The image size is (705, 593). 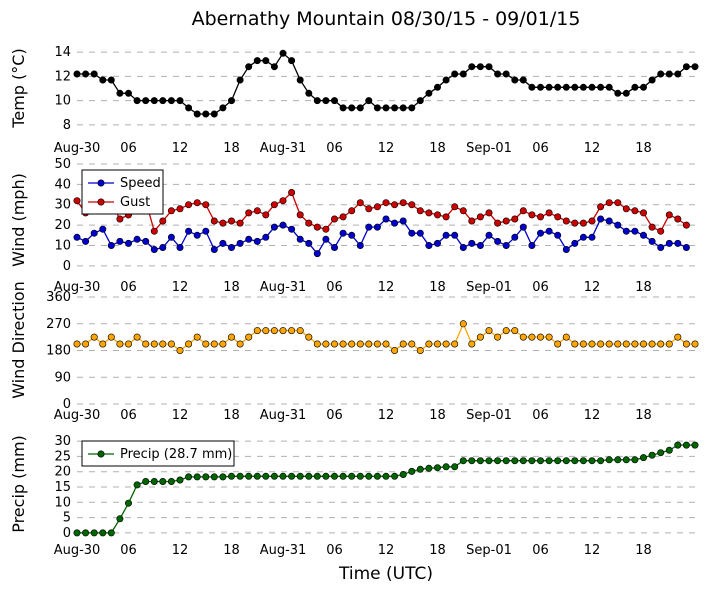 I want to click on legend-label: Precip (28.7 mm), so click(x=176, y=454).